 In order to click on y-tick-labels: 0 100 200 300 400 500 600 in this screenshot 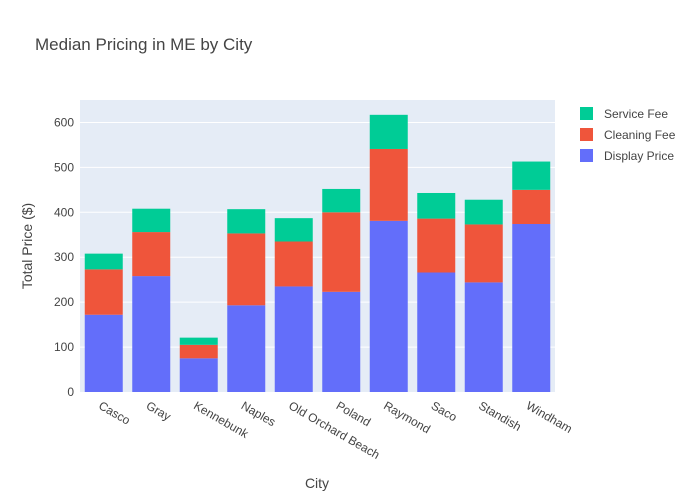, I will do `click(64, 257)`.